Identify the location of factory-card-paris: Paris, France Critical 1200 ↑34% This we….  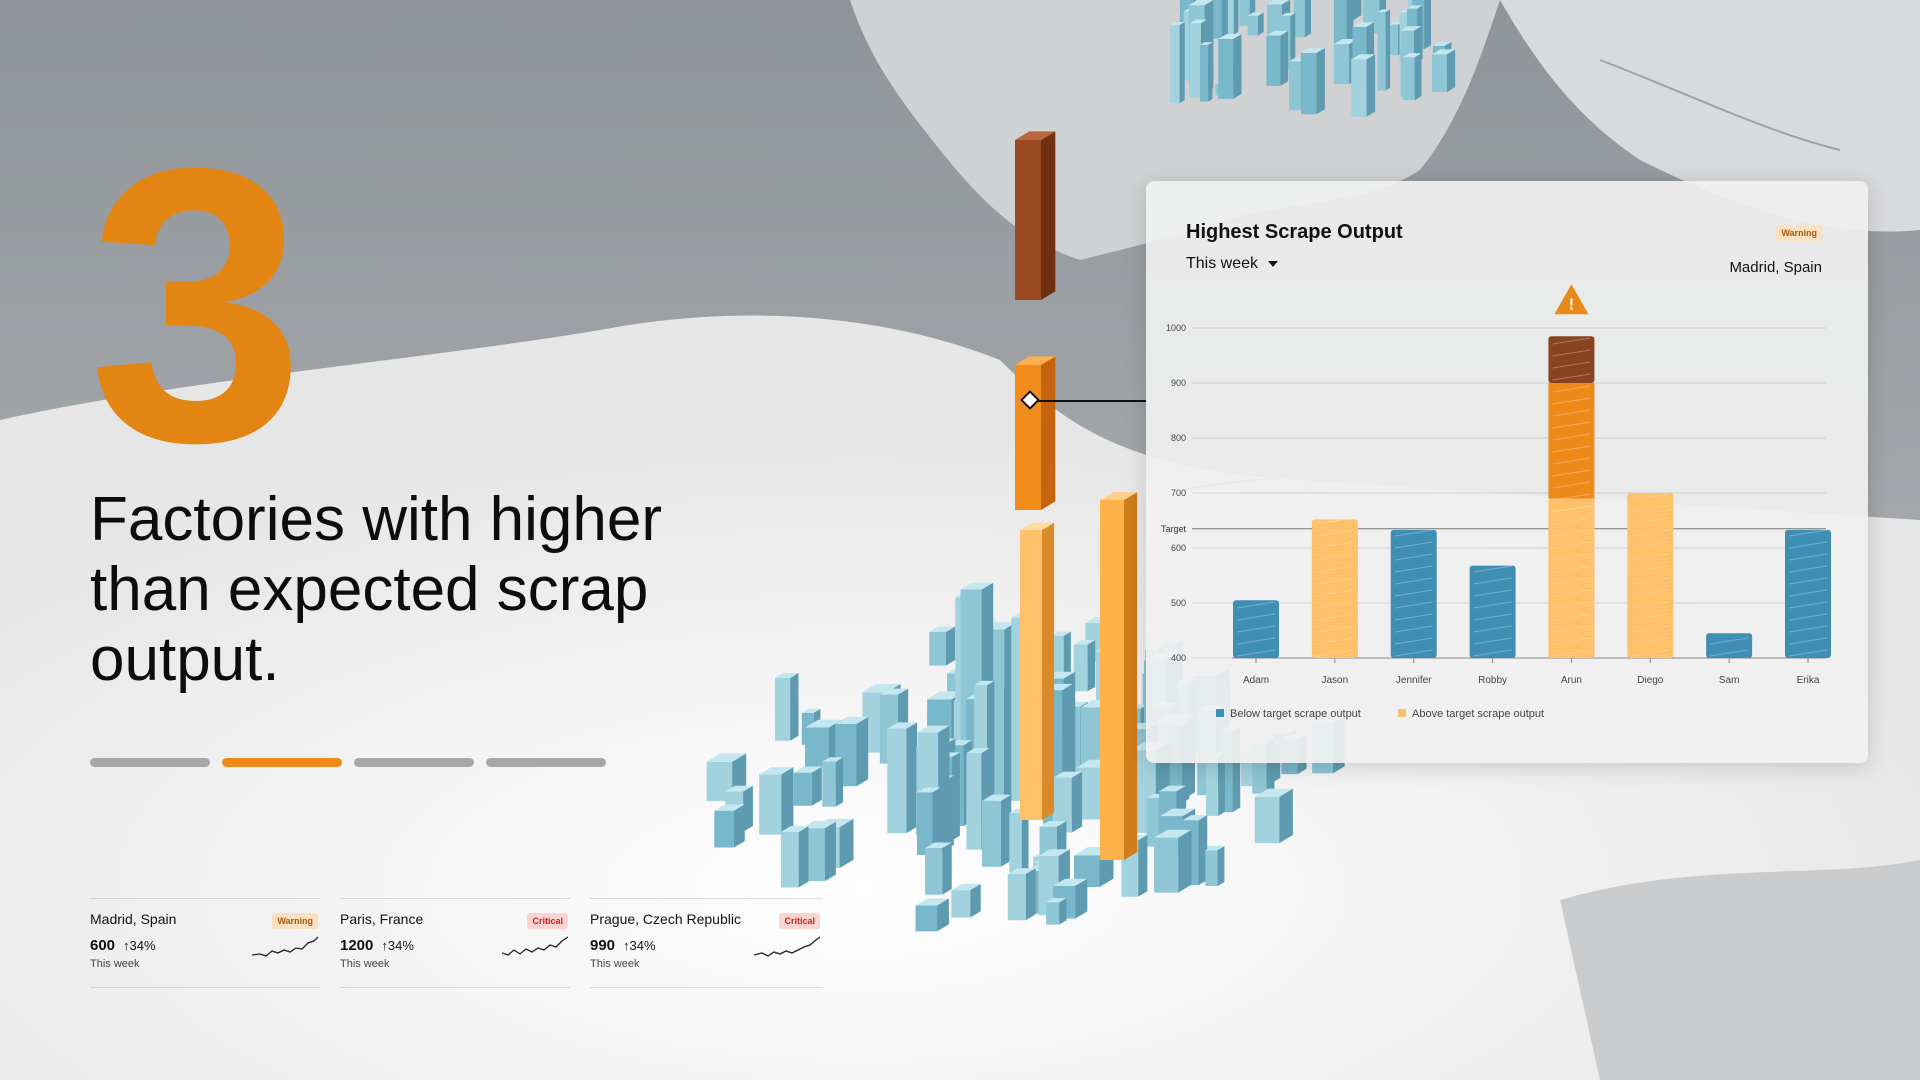
(455, 943).